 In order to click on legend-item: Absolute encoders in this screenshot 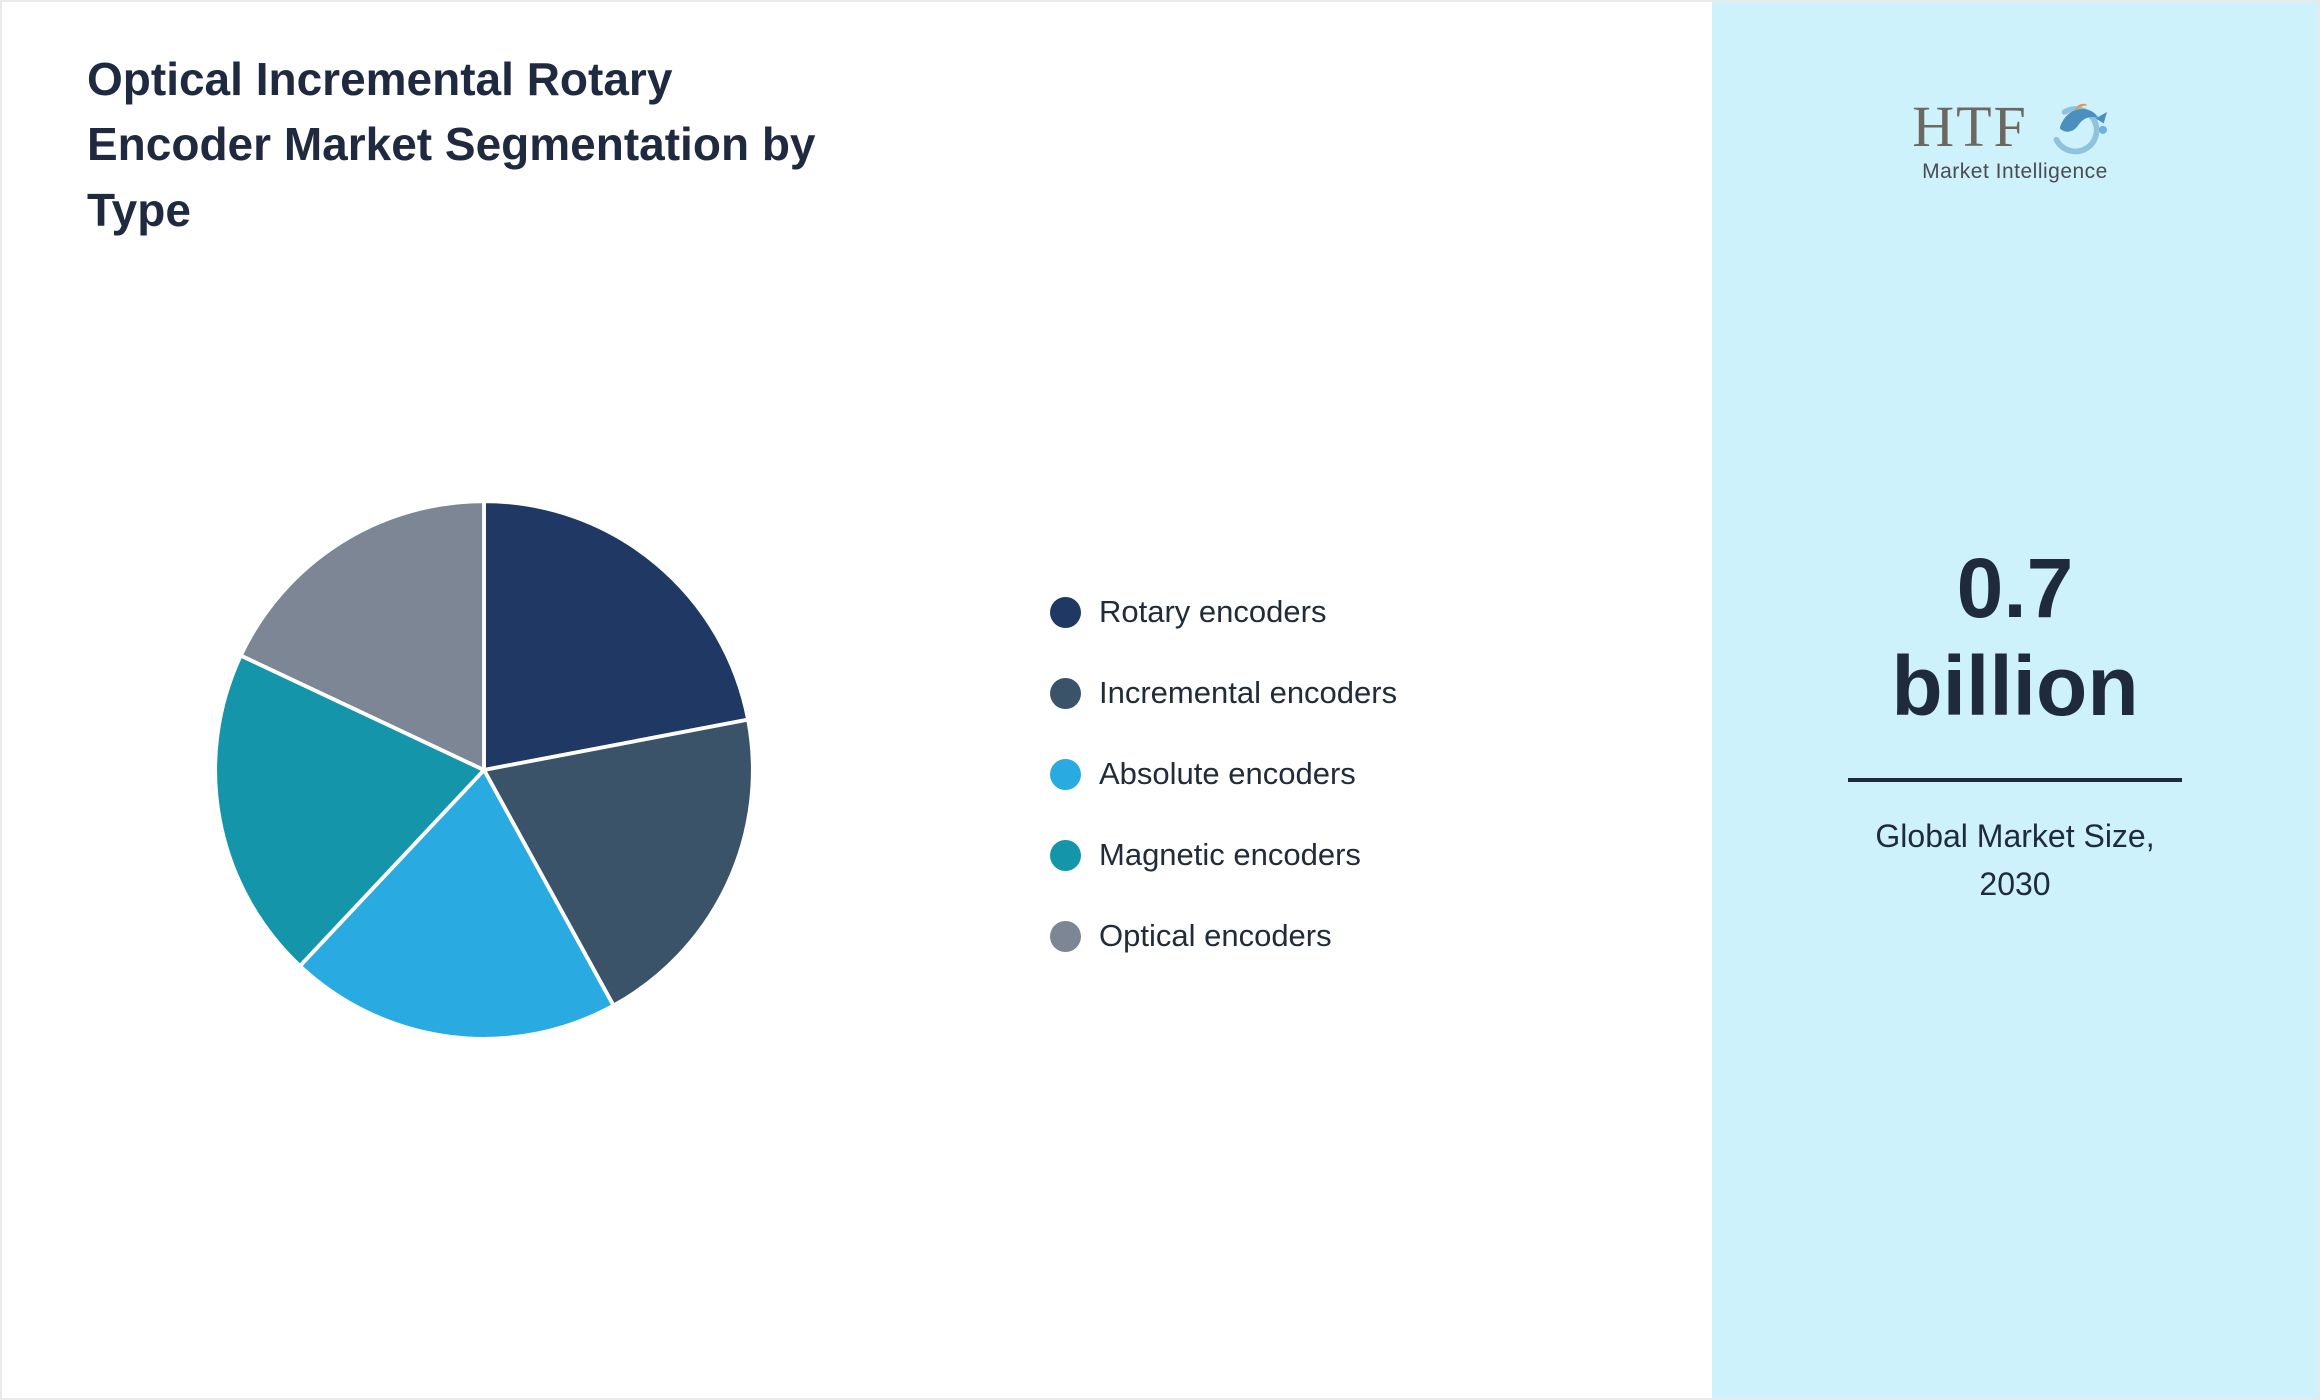, I will do `click(1223, 774)`.